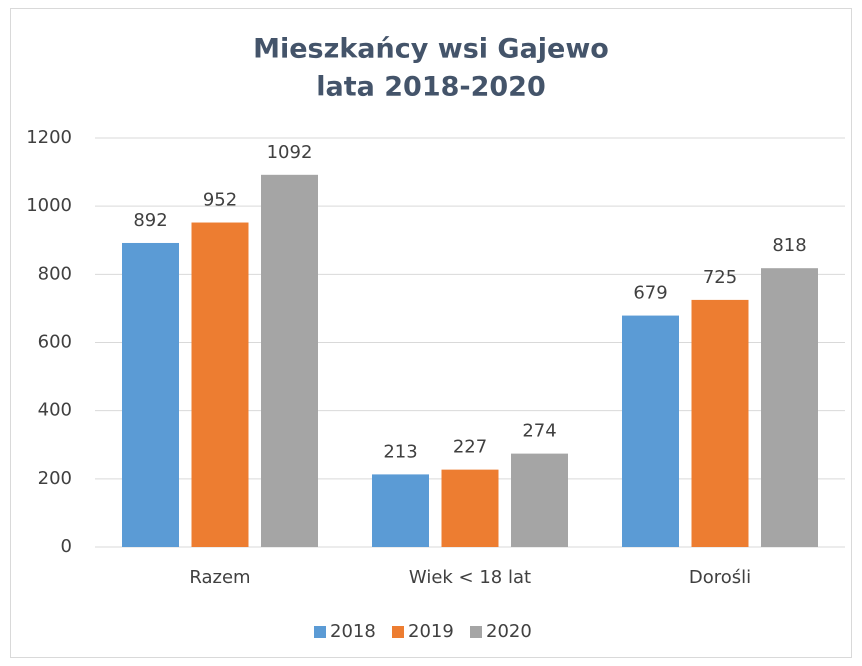  Describe the element at coordinates (539, 431) in the screenshot. I see `data-label: 274` at that location.